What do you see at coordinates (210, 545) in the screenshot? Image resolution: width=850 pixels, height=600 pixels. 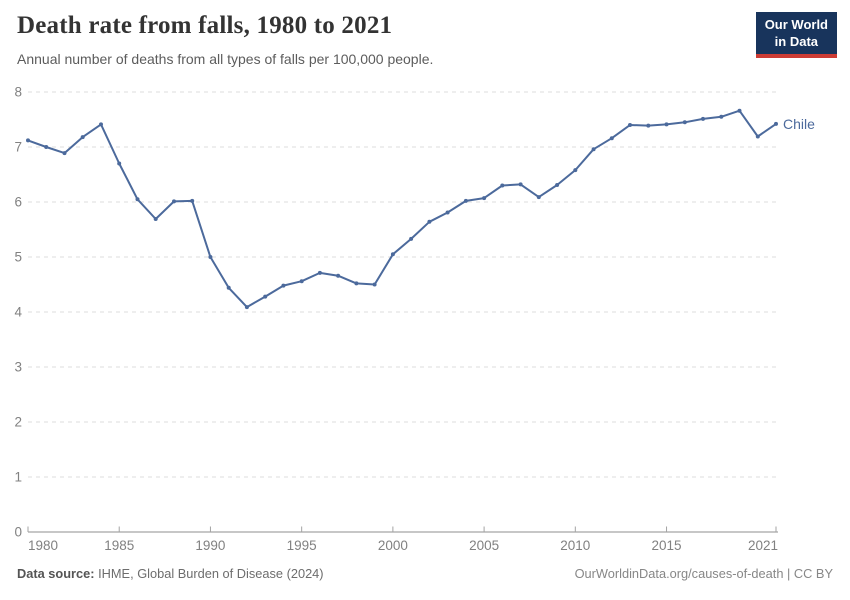 I see `x-axis-tick-label-1990: 1990` at bounding box center [210, 545].